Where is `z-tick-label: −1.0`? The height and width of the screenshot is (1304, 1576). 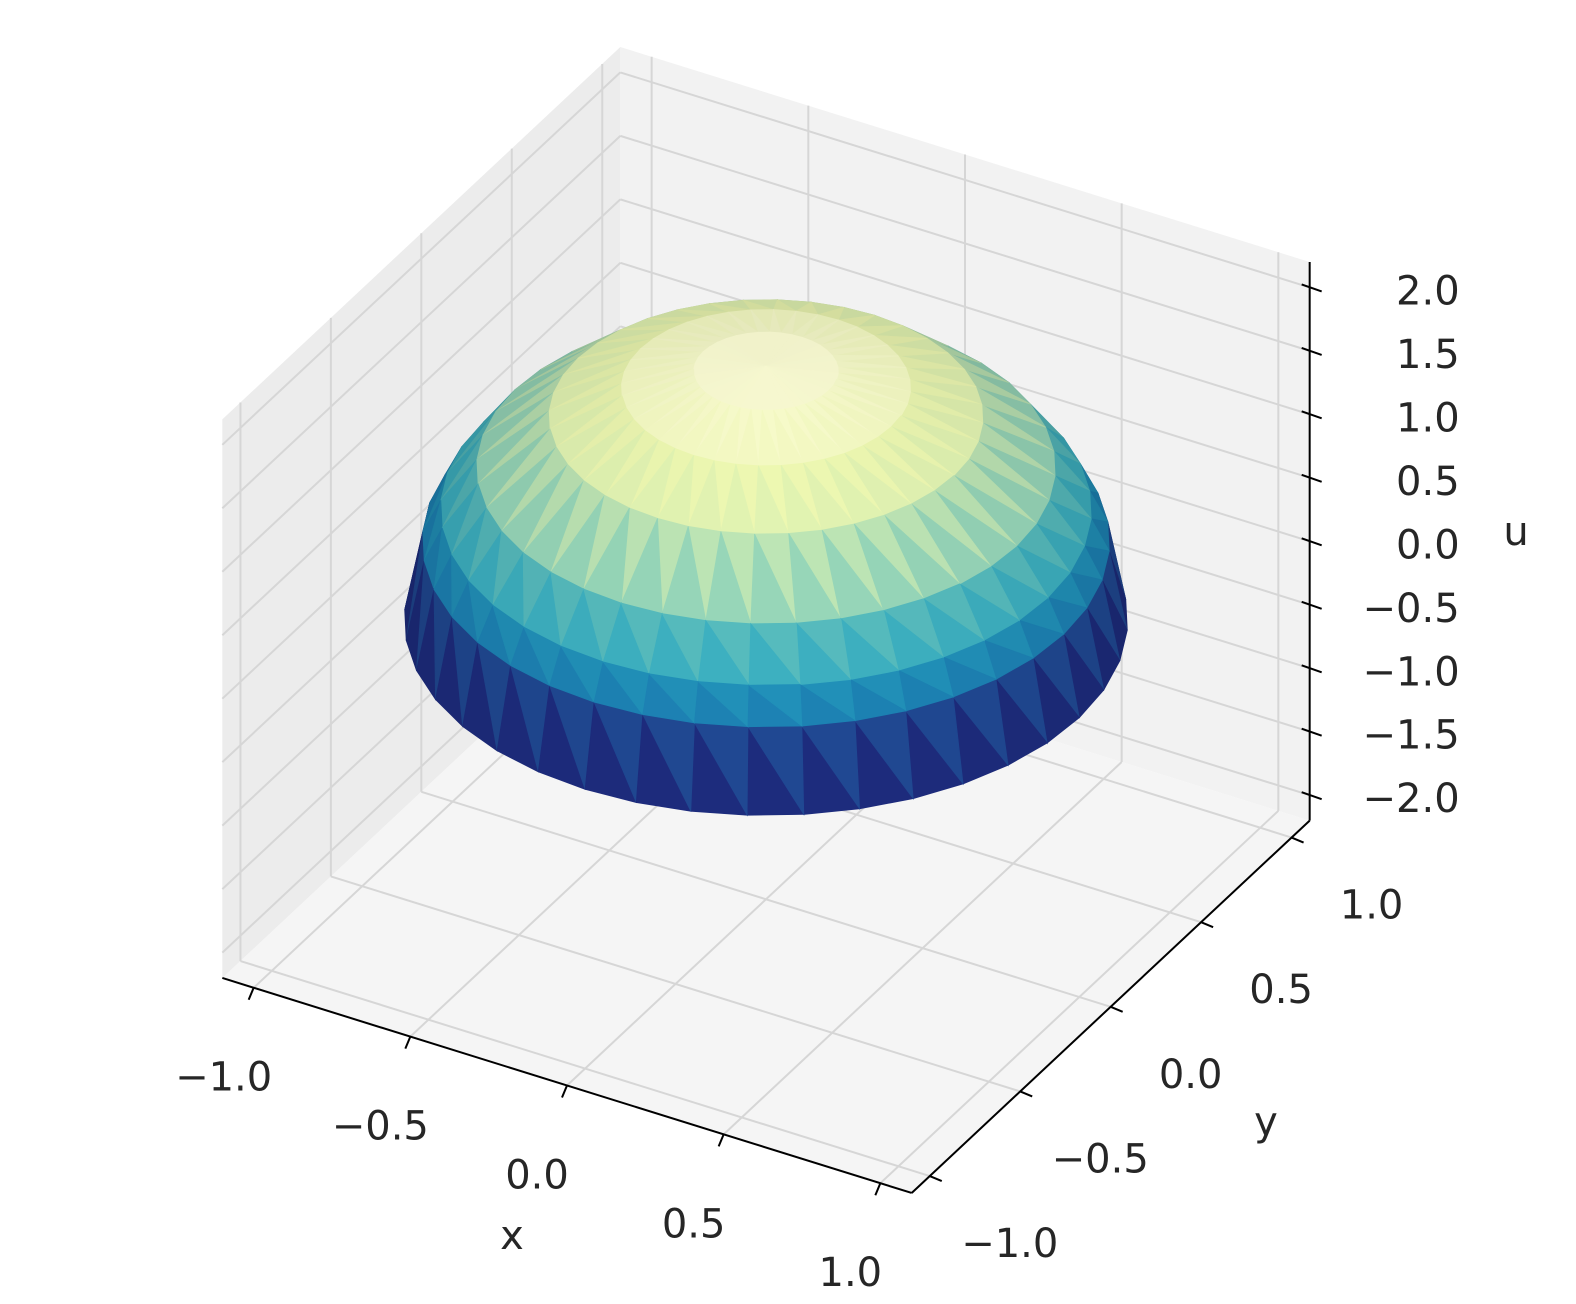
z-tick-label: −1.0 is located at coordinates (1411, 672).